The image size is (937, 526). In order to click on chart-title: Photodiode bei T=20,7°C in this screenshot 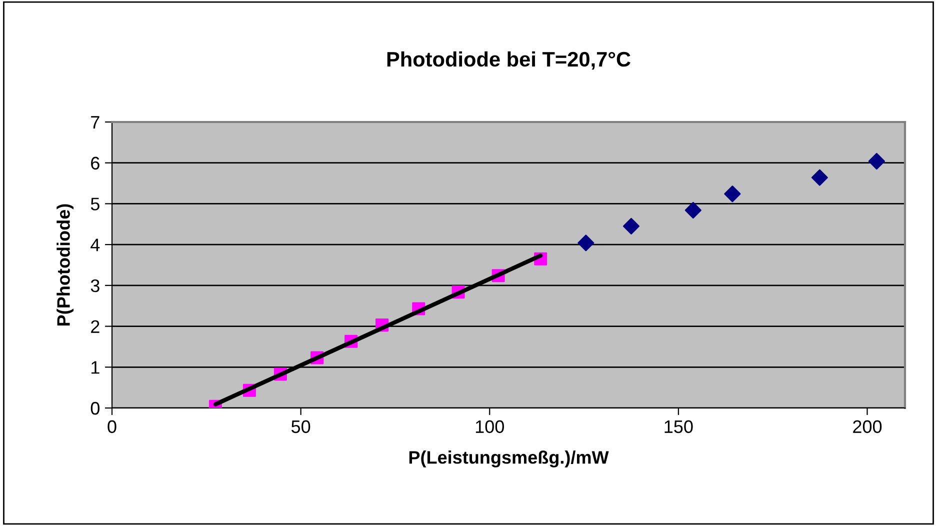, I will do `click(508, 60)`.